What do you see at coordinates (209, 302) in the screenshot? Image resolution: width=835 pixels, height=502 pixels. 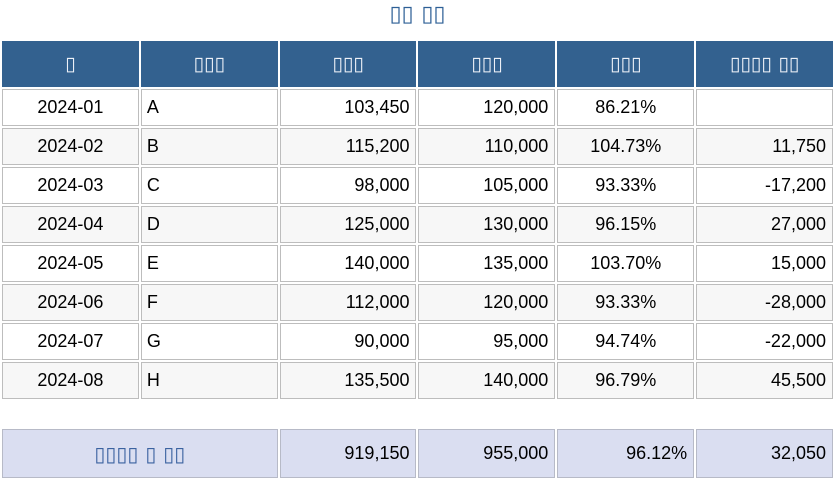 I see `name-cell: F` at bounding box center [209, 302].